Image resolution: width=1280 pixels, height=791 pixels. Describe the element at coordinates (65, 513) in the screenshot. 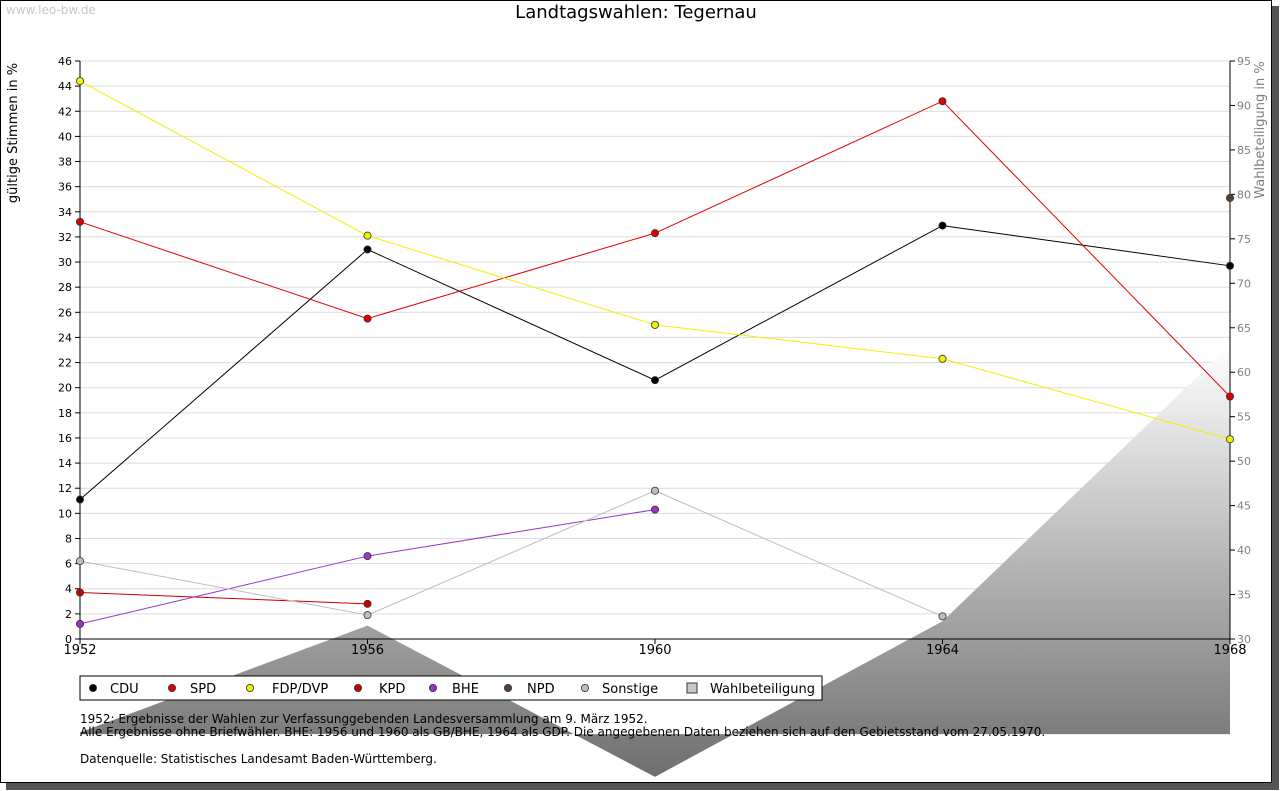

I see `y-tick-label-10: 10` at that location.